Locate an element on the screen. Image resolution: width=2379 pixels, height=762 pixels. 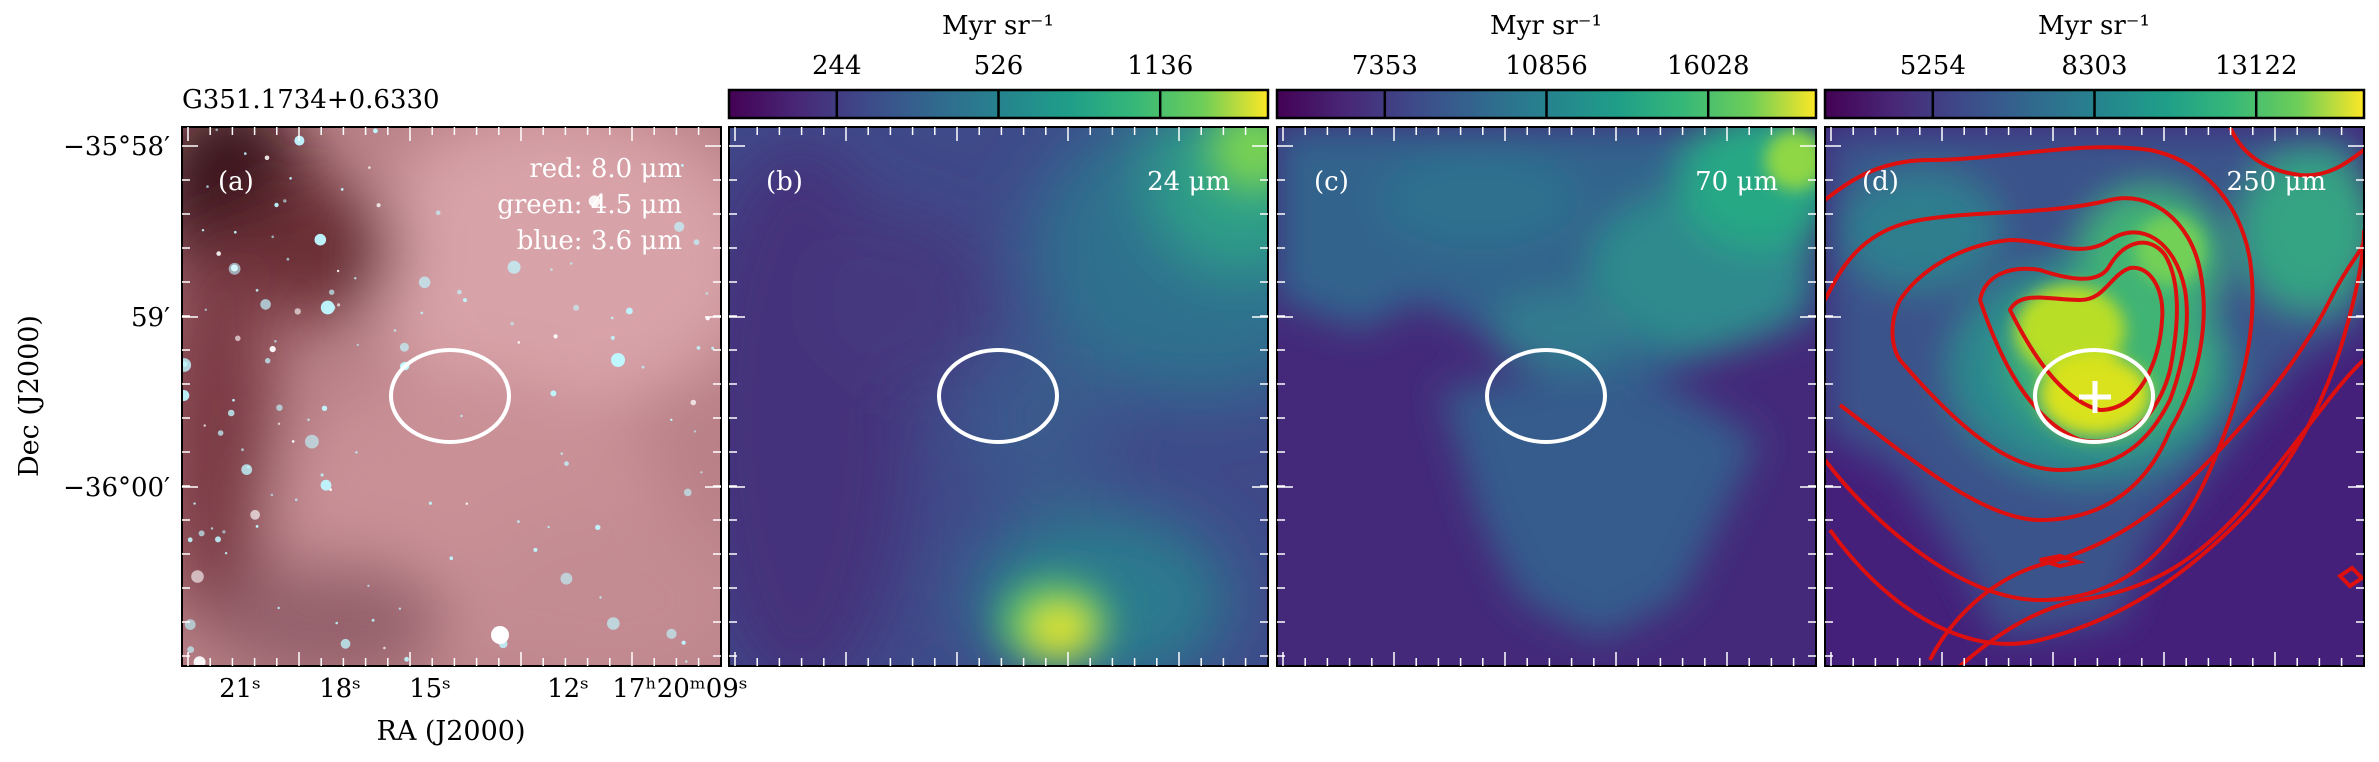
x-axis-label: RA (J2000) is located at coordinates (450, 731).